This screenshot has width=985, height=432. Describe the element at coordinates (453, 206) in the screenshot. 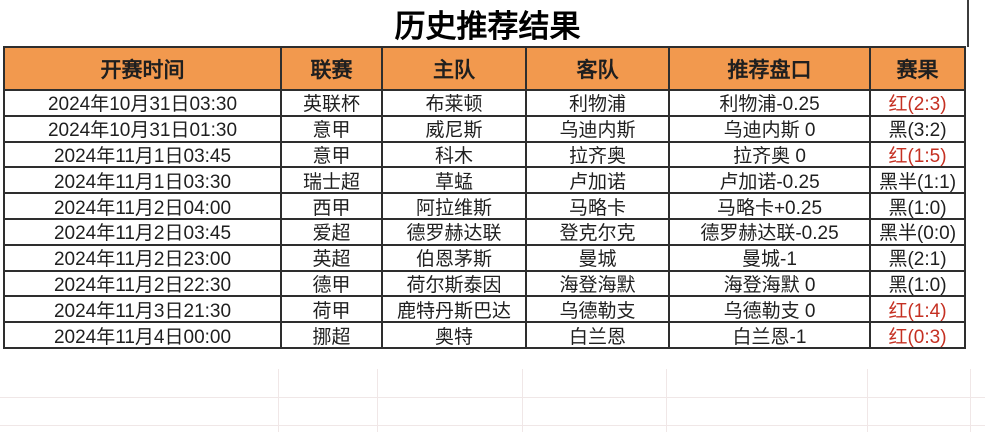

I see `home-team-cell: 阿拉维斯` at that location.